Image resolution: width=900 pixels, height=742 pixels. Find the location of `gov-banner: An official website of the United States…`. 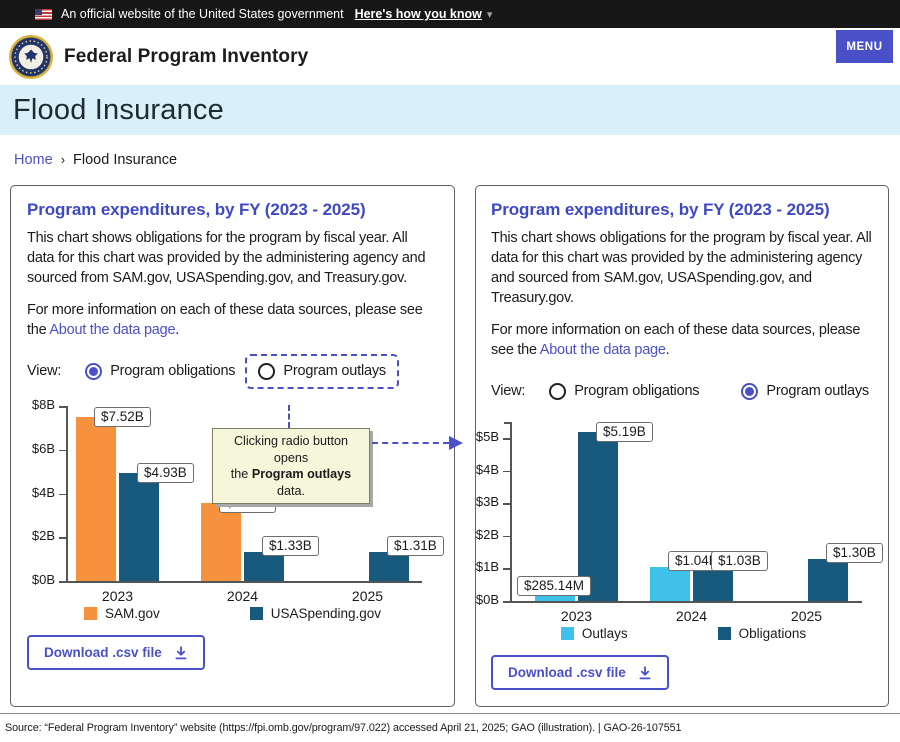

gov-banner: An official website of the United States… is located at coordinates (450, 14).